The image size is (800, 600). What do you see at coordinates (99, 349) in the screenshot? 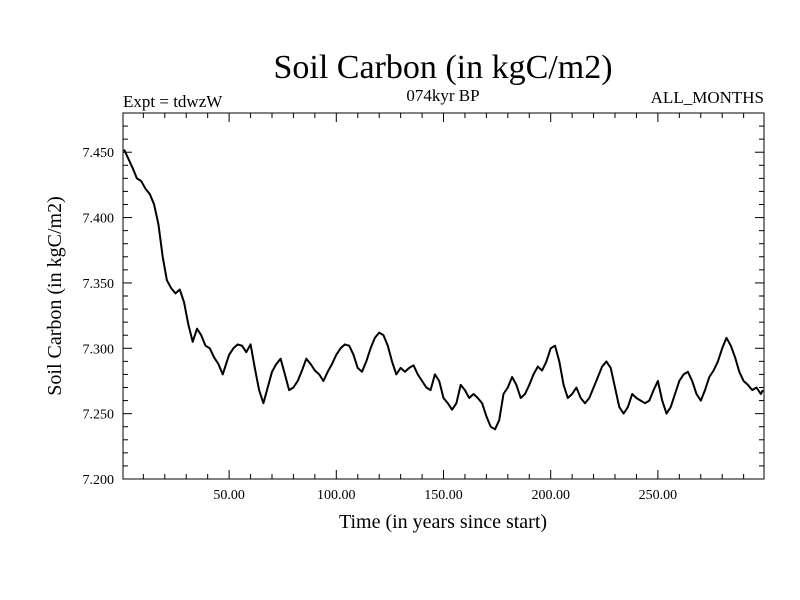
I see `y-tick-label: 7.300` at bounding box center [99, 349].